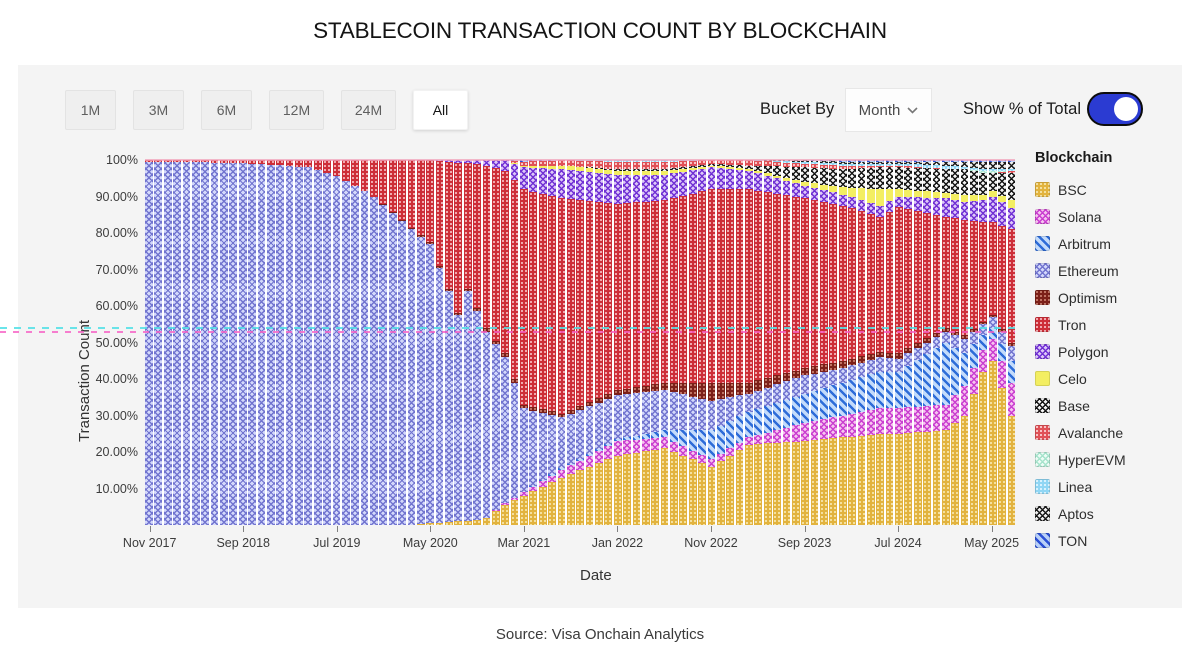 The height and width of the screenshot is (663, 1200). I want to click on legend-item-avalanche: Avalanche, so click(1107, 432).